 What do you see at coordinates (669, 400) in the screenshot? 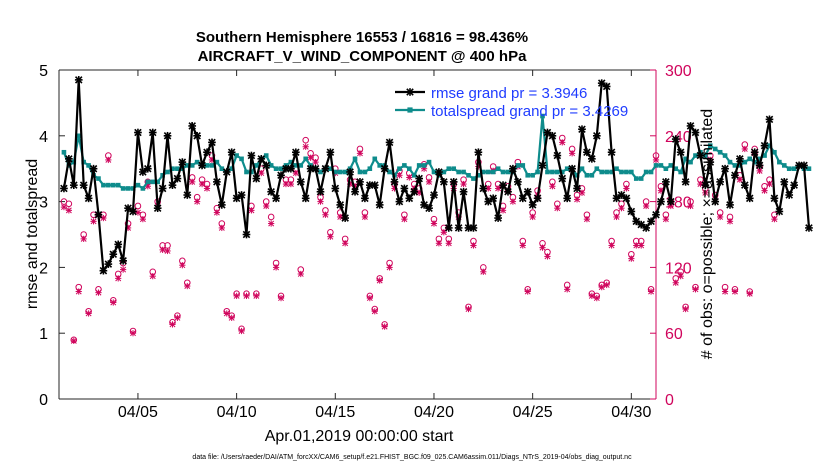
I see `y-tick-label-right: 0` at bounding box center [669, 400].